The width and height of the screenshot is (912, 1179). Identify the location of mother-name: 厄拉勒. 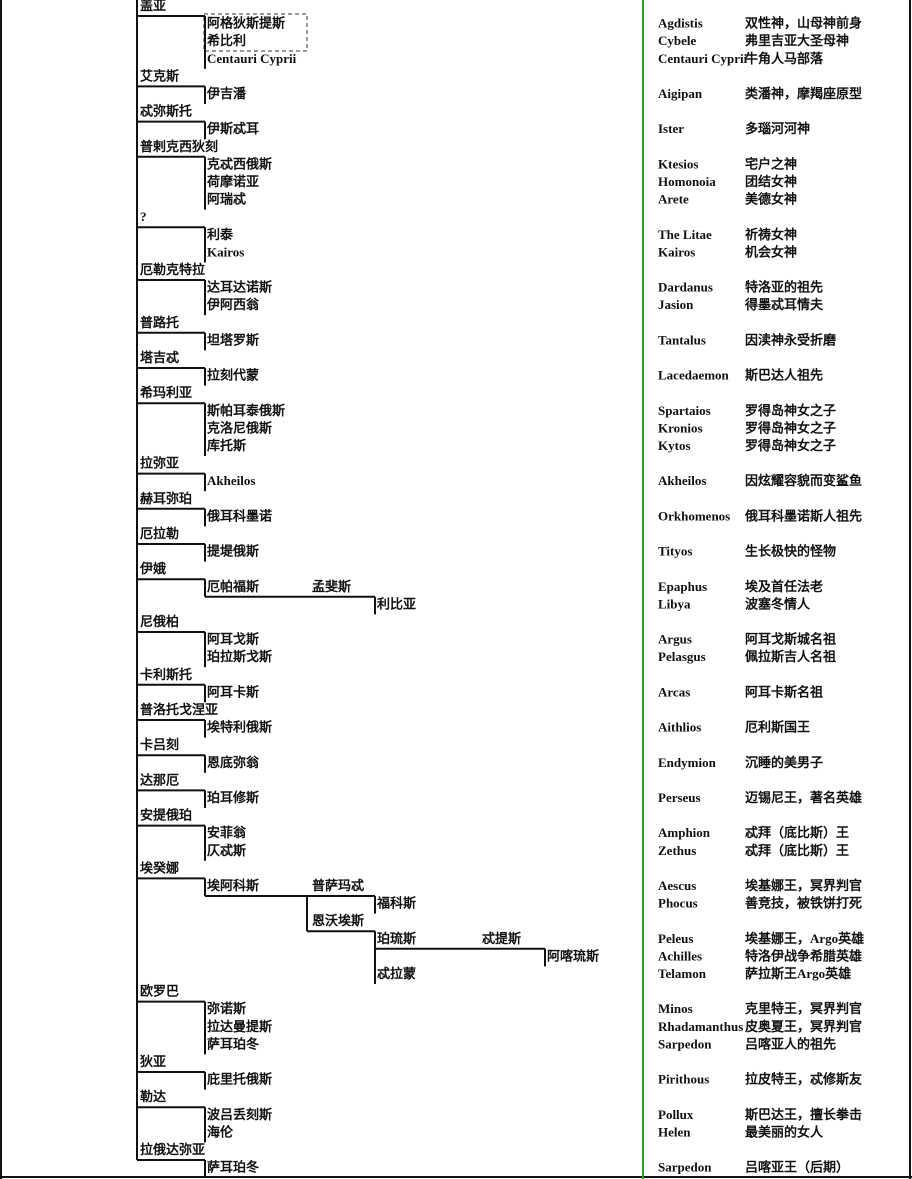
(159, 533).